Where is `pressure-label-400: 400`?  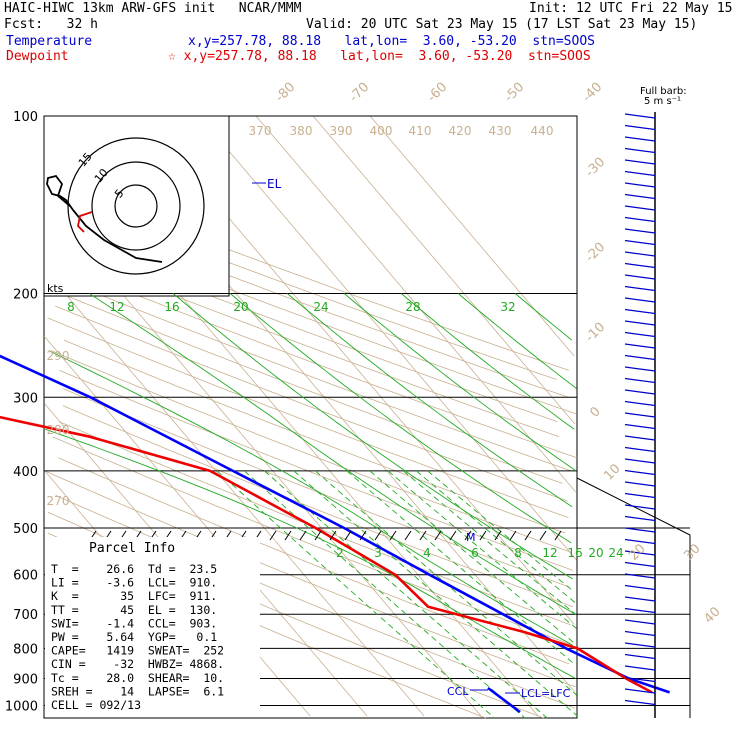 pressure-label-400: 400 is located at coordinates (25, 472).